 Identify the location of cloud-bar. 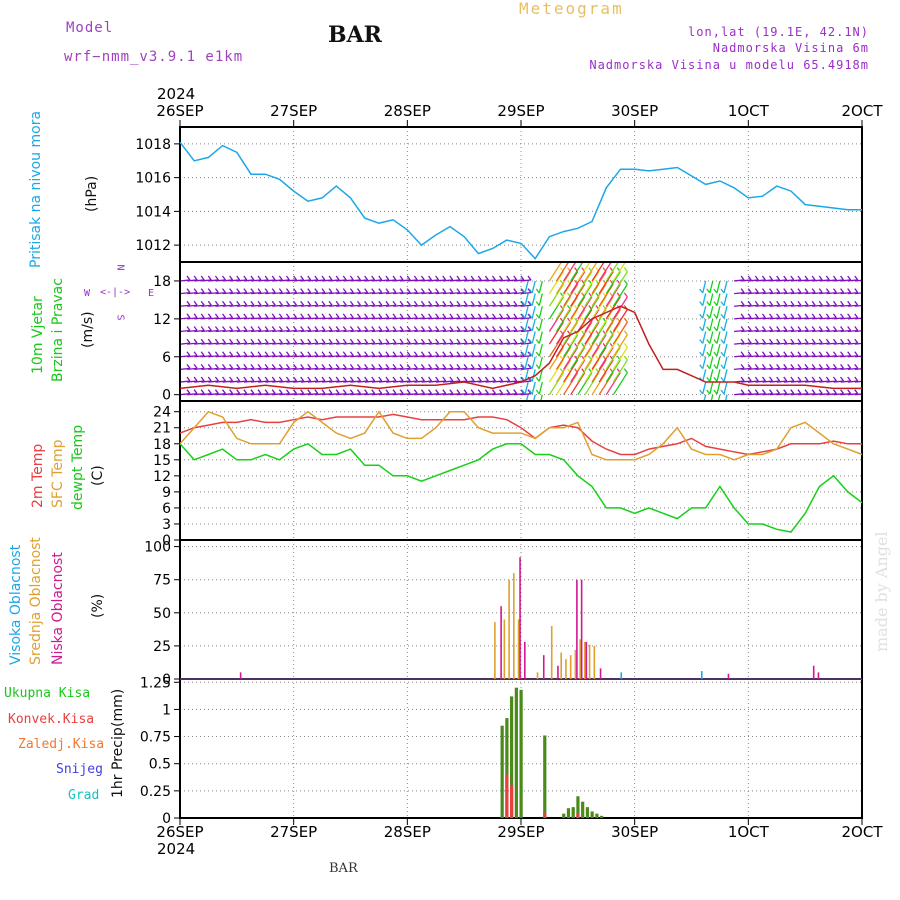
(509, 629).